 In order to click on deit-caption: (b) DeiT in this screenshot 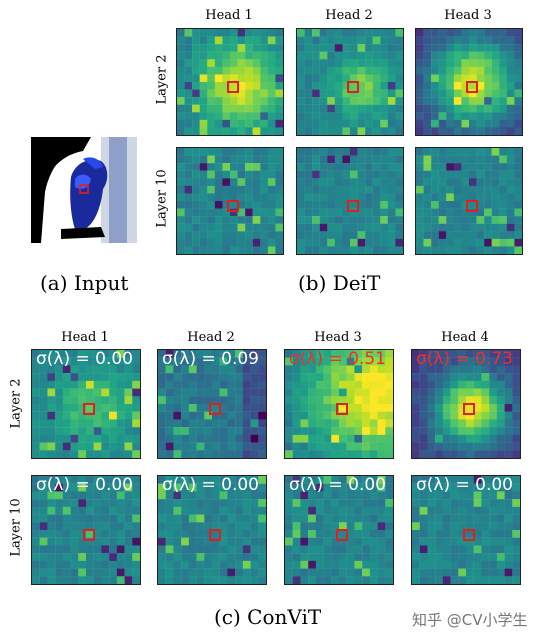, I will do `click(339, 283)`.